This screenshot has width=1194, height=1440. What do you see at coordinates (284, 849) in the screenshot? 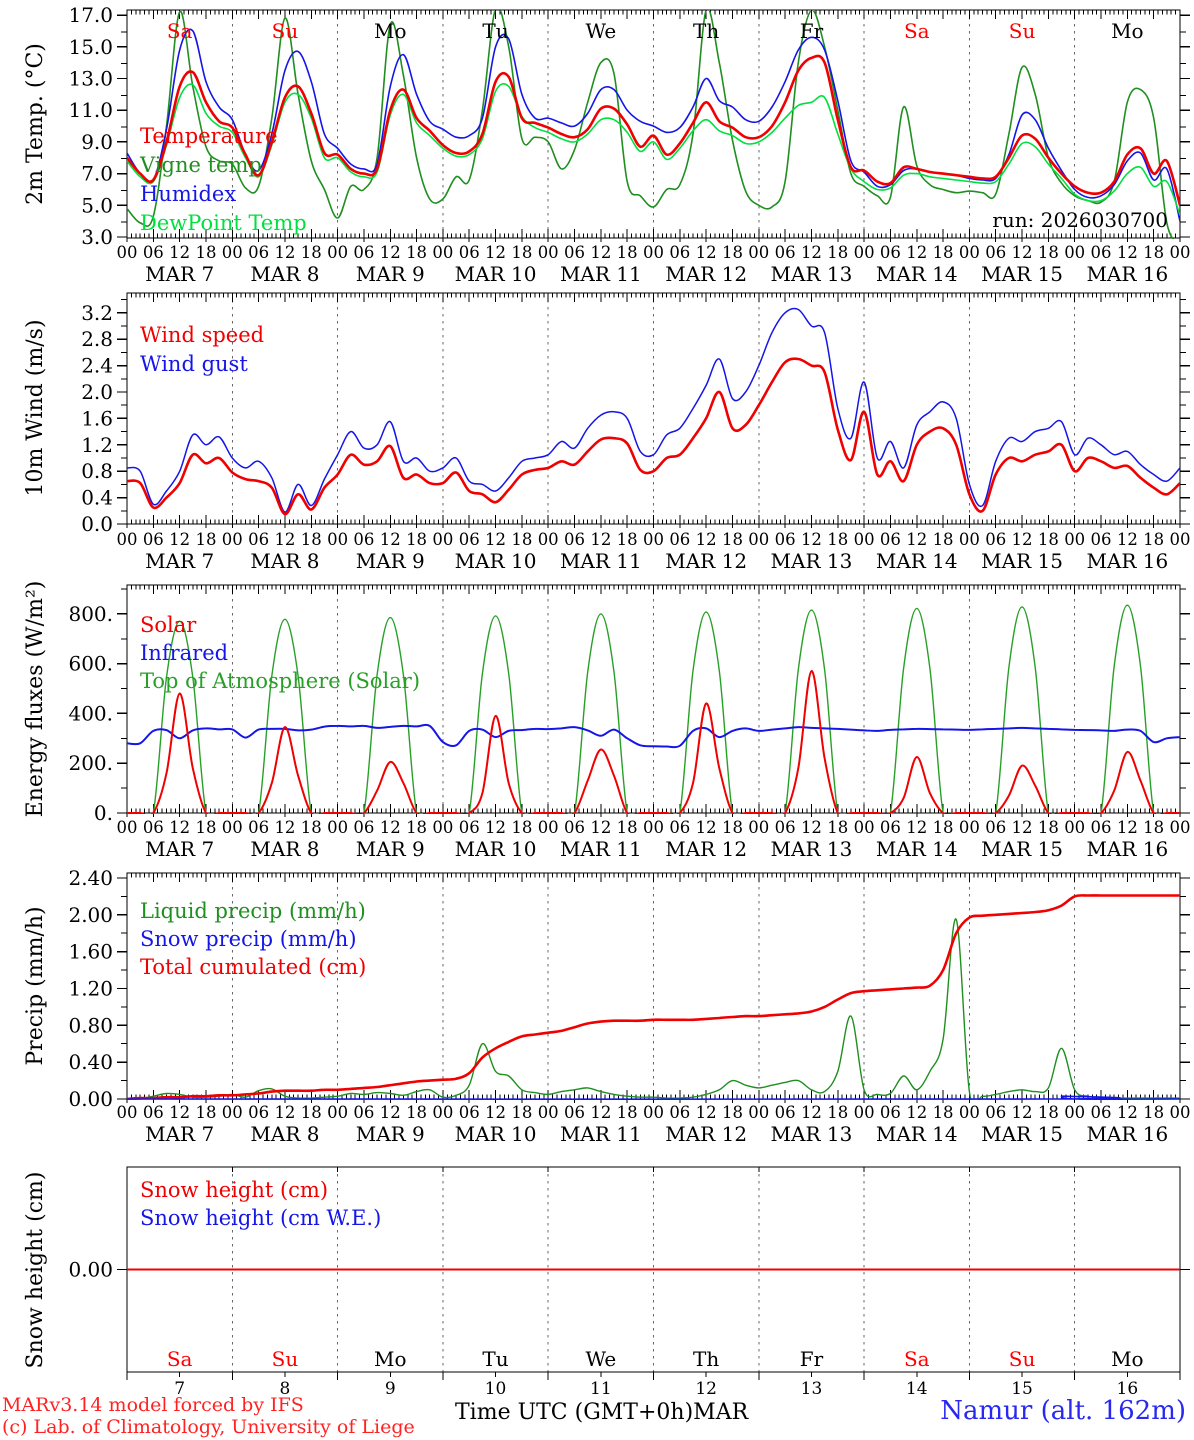
I see `day-title: MAR 8` at bounding box center [284, 849].